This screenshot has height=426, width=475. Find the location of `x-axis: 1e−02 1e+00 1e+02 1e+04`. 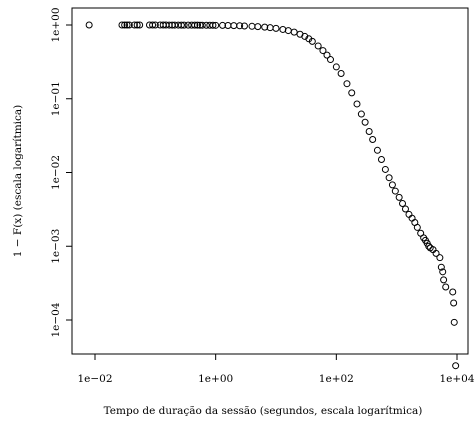

x-axis: 1e−02 1e+00 1e+02 1e+04 is located at coordinates (276, 369).